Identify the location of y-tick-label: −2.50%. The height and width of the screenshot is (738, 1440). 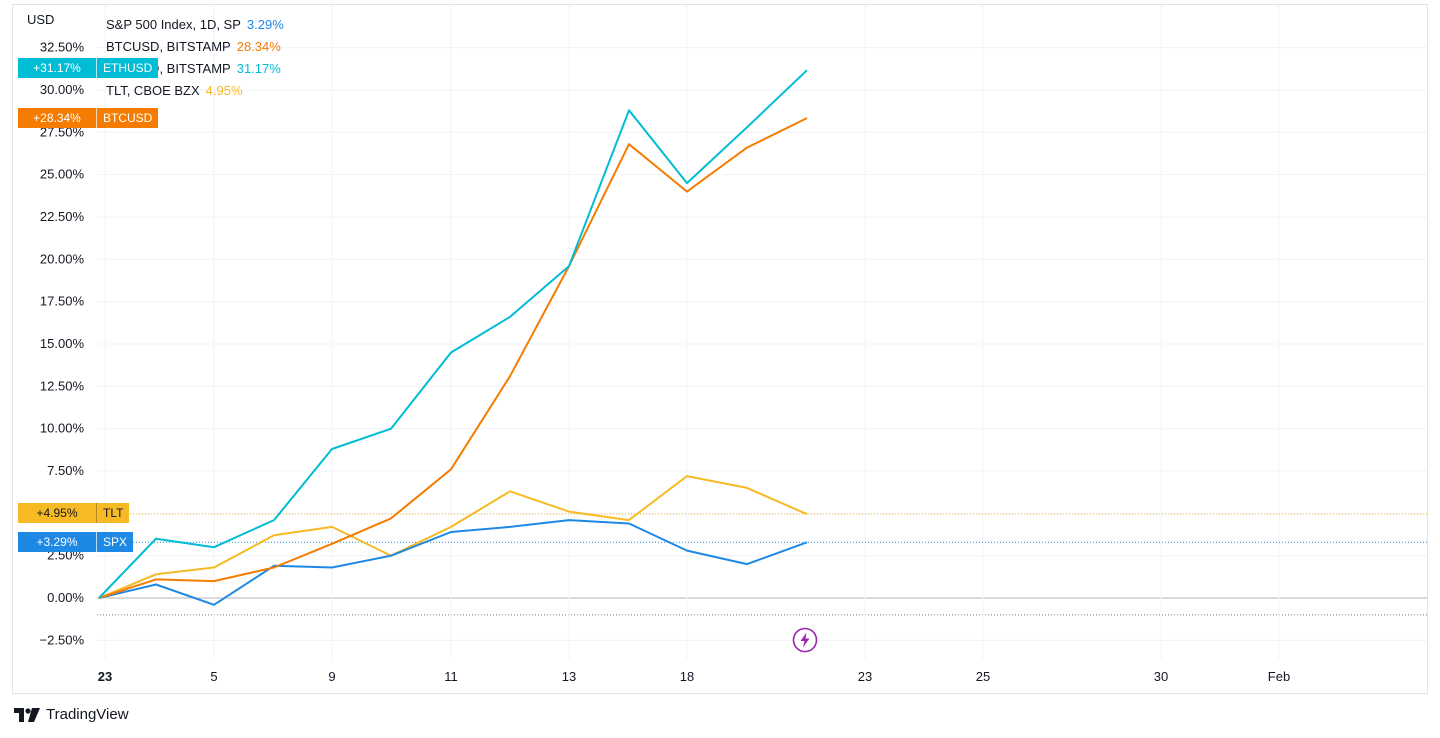
(62, 639).